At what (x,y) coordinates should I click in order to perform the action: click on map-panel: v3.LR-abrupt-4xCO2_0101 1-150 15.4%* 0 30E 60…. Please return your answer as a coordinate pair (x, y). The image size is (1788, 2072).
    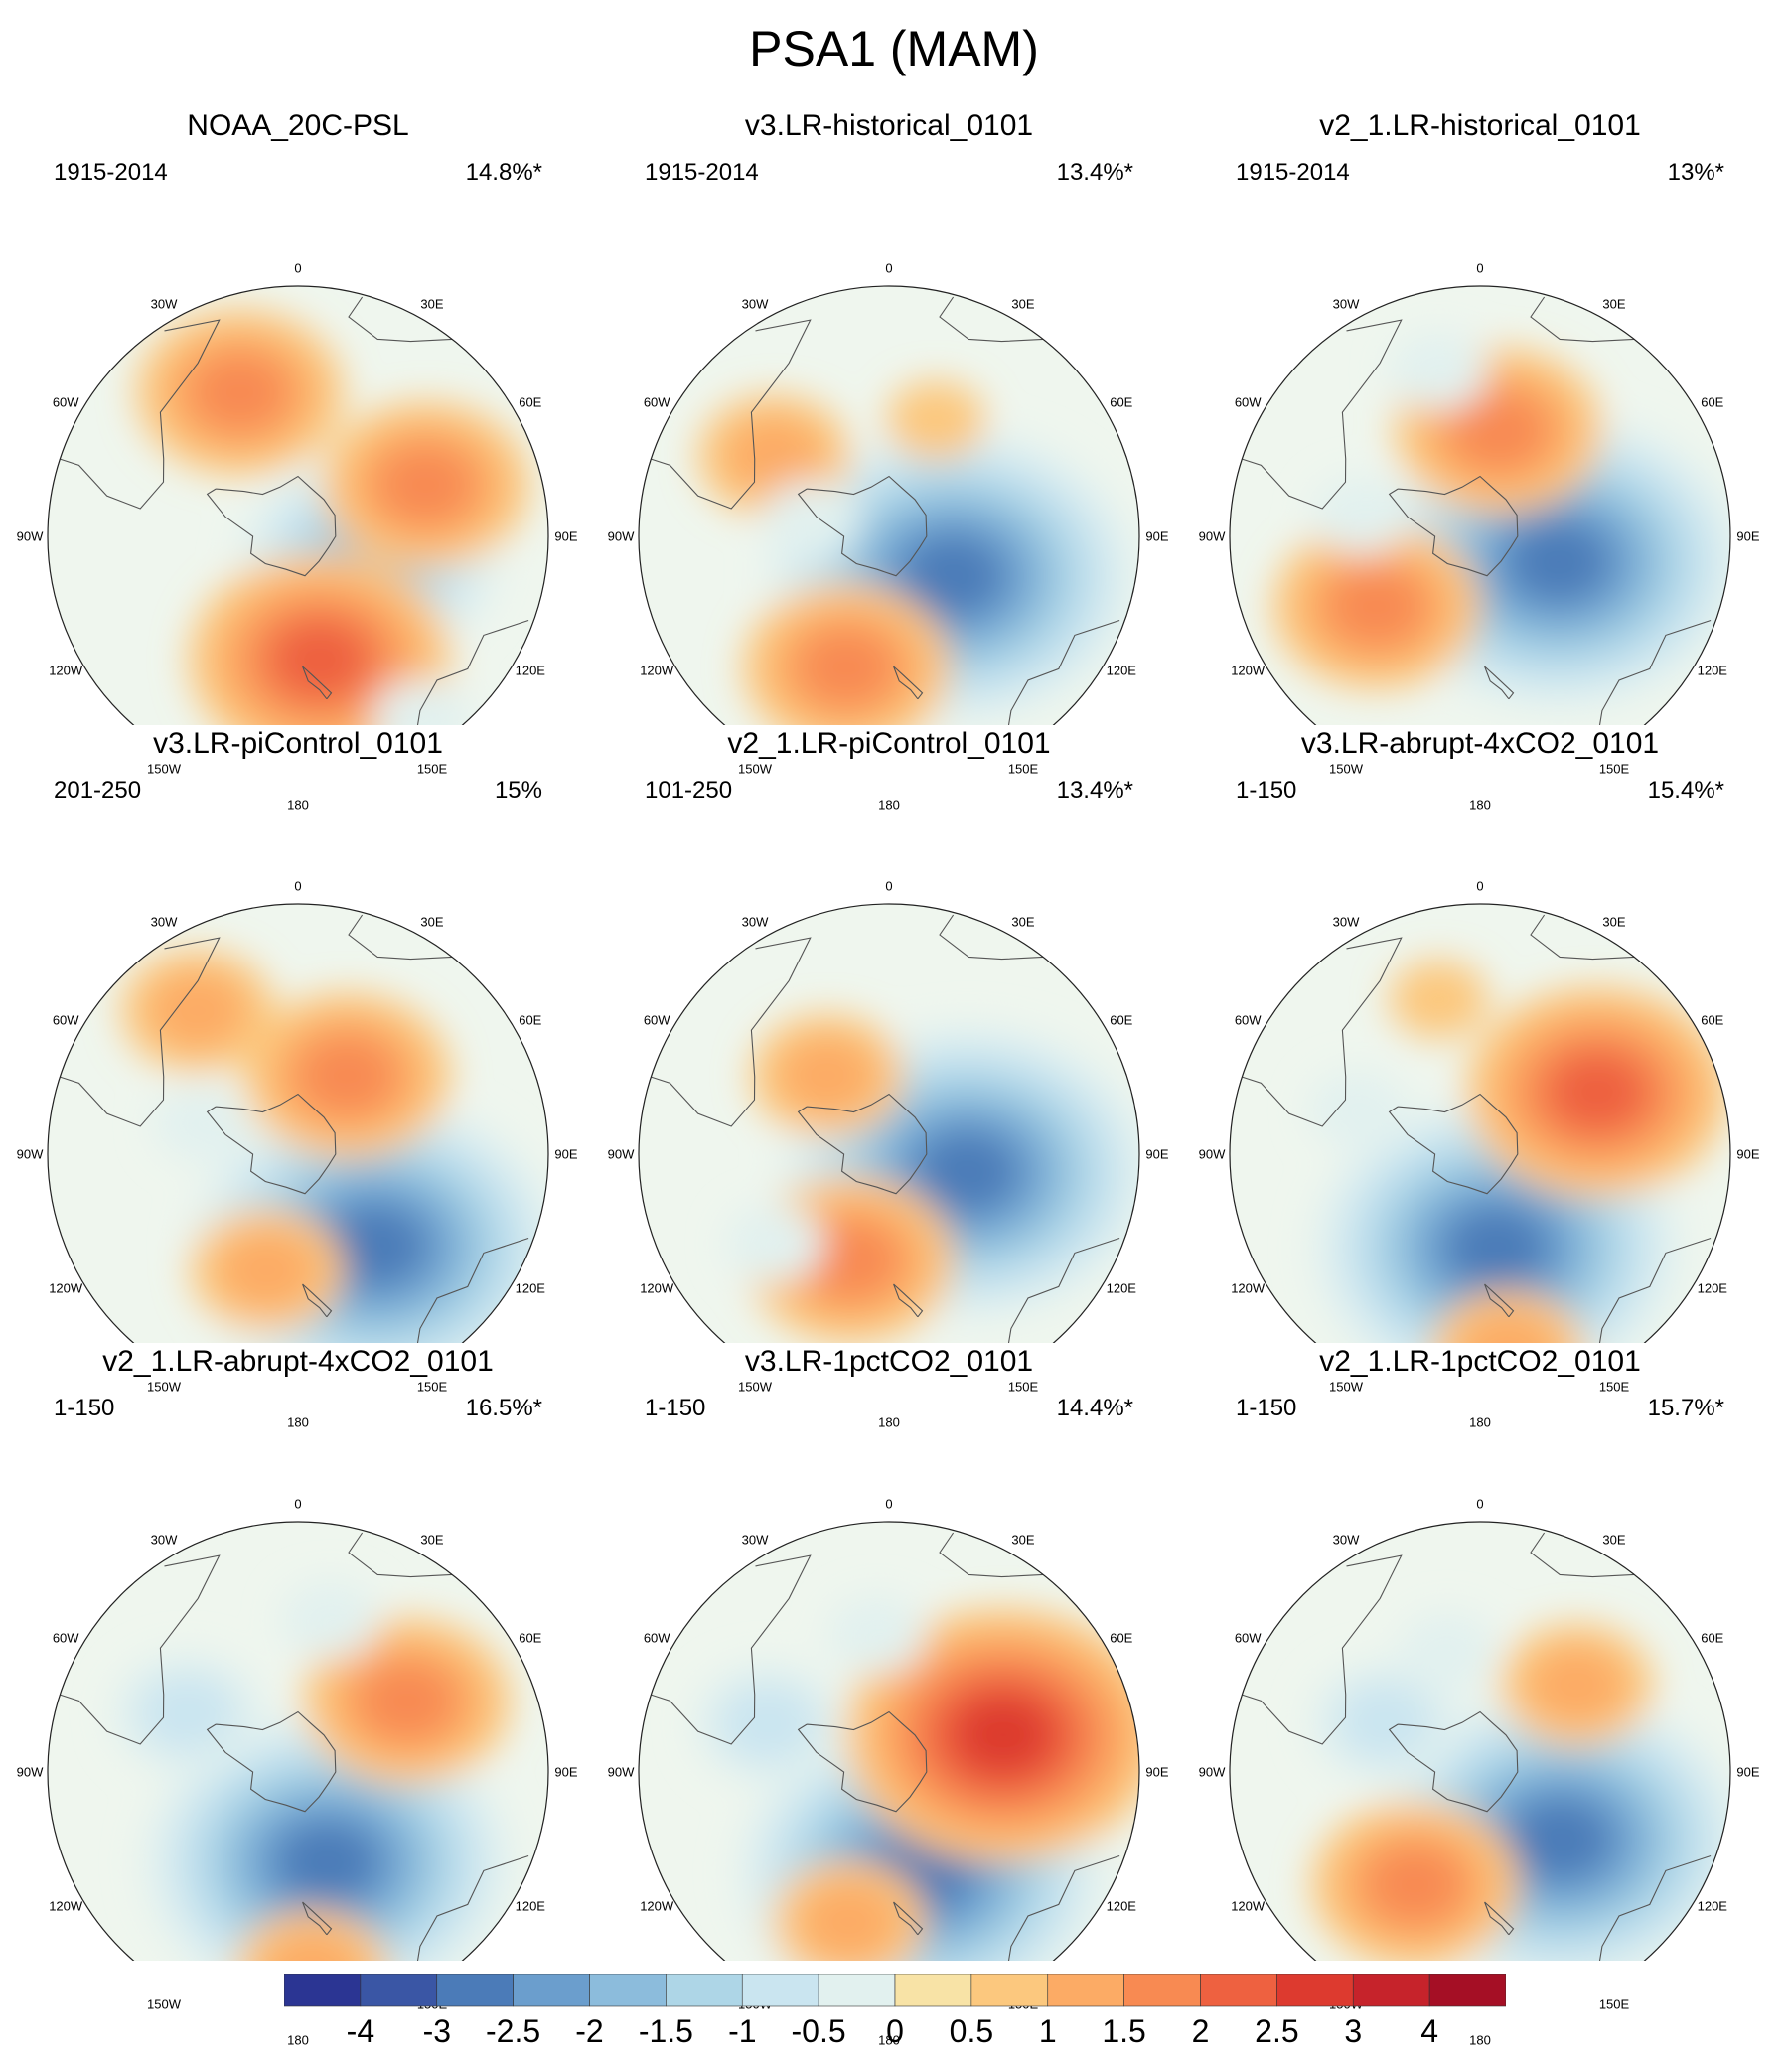
    Looking at the image, I should click on (1480, 1079).